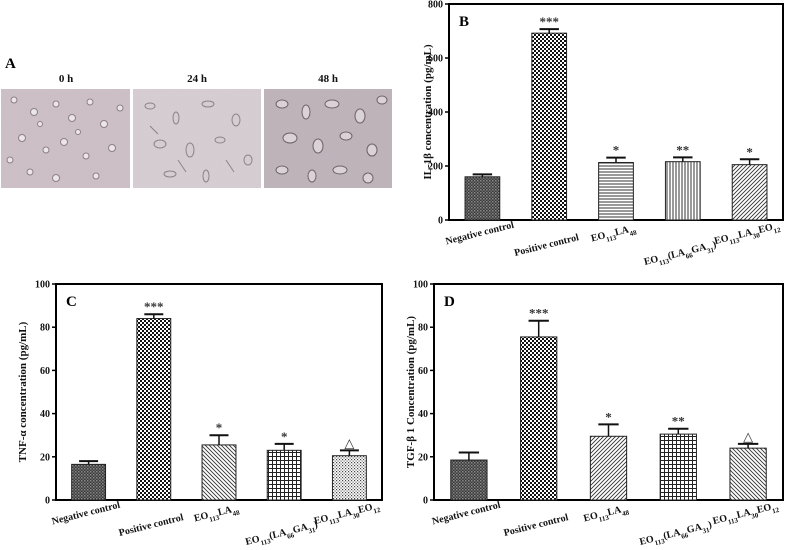 This screenshot has height=550, width=787. What do you see at coordinates (197, 79) in the screenshot?
I see `timepoint-label-24h: 24 h` at bounding box center [197, 79].